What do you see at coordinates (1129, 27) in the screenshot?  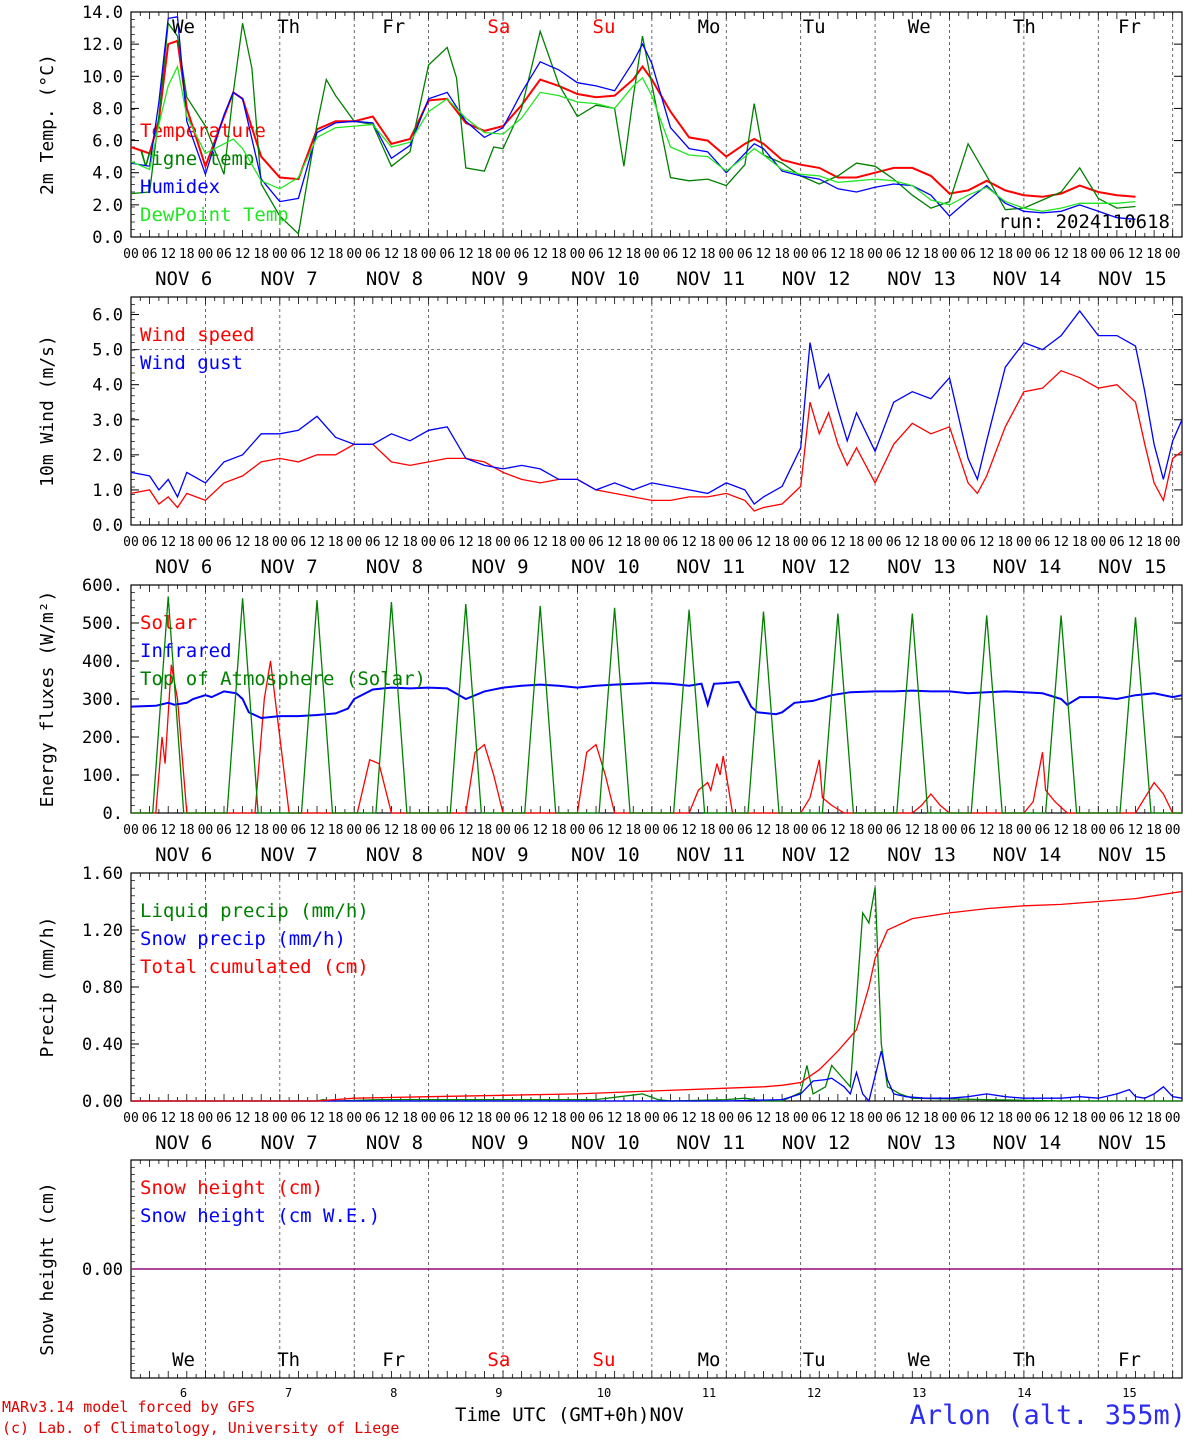 I see `weekday-label: Fr` at bounding box center [1129, 27].